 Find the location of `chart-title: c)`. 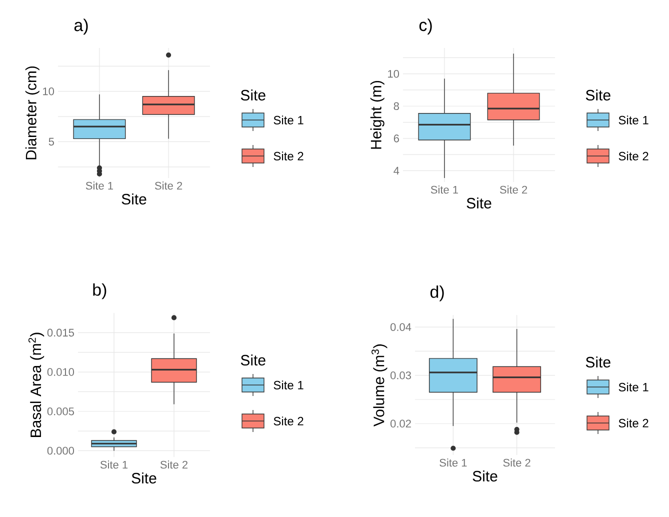

chart-title: c) is located at coordinates (425, 26).